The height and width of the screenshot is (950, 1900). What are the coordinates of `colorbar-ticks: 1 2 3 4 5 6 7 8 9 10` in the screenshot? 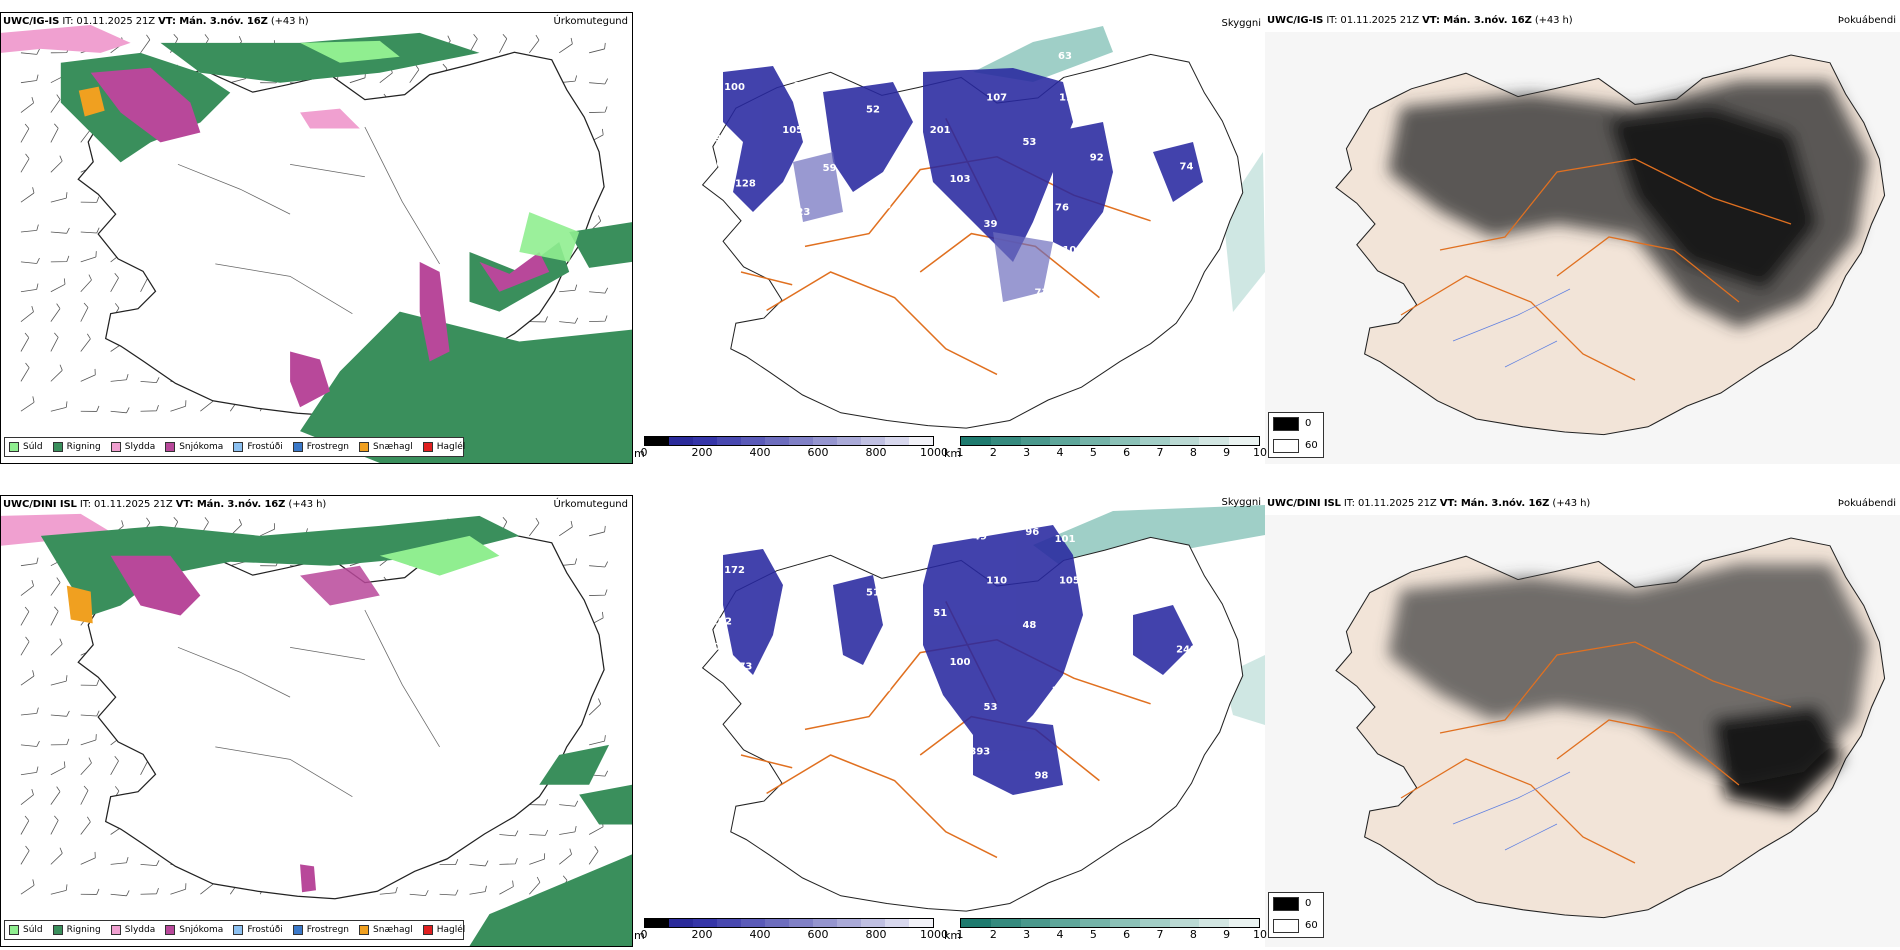 It's located at (1112, 453).